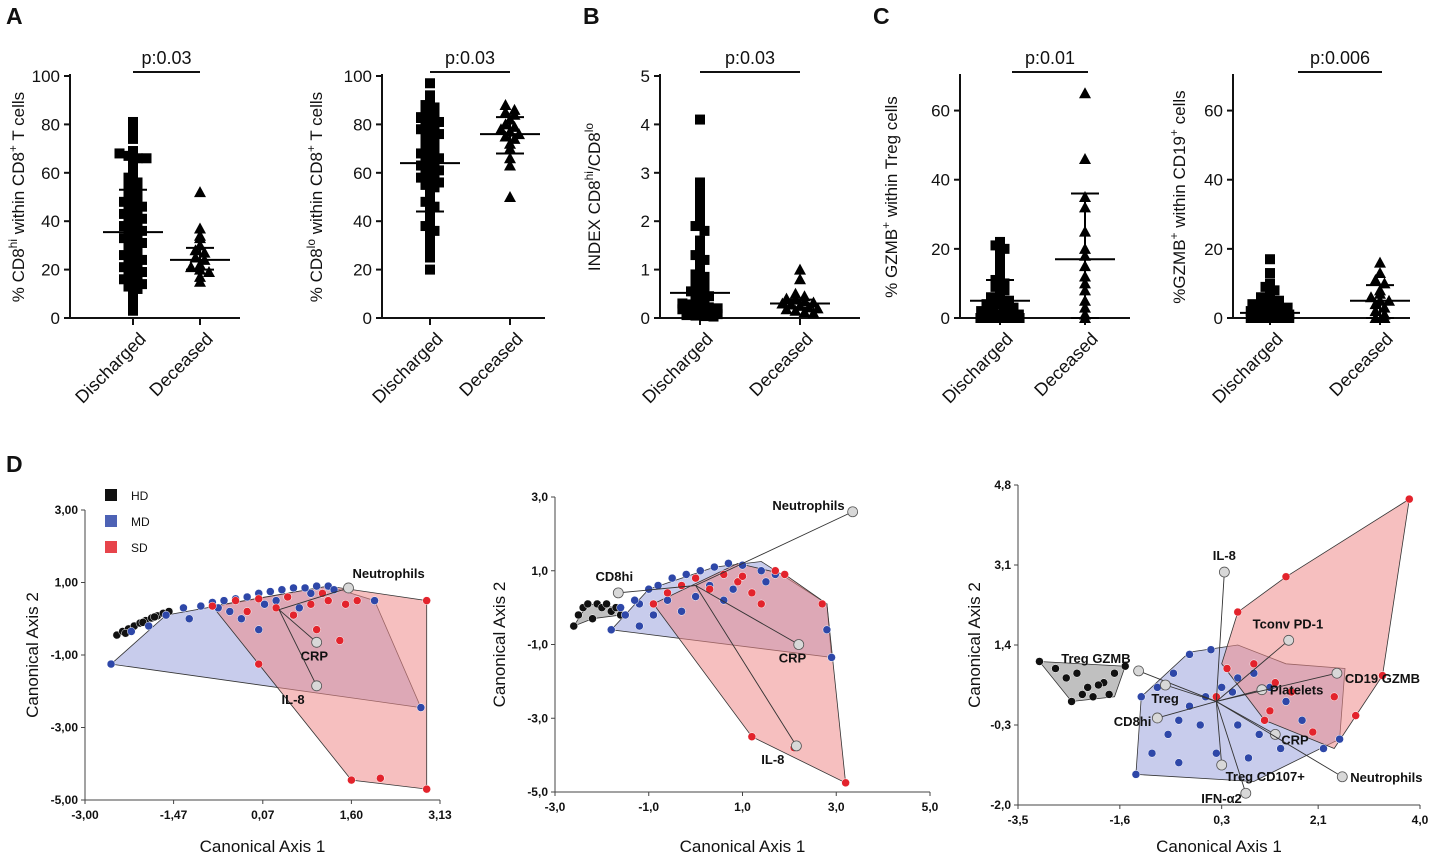 The width and height of the screenshot is (1449, 859). I want to click on x-tick-label: 0,3, so click(1221, 820).